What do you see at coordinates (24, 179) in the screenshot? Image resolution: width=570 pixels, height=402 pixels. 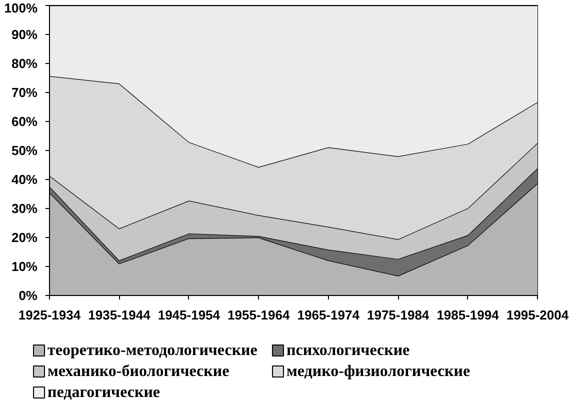 I see `y-tick-label: 40%` at bounding box center [24, 179].